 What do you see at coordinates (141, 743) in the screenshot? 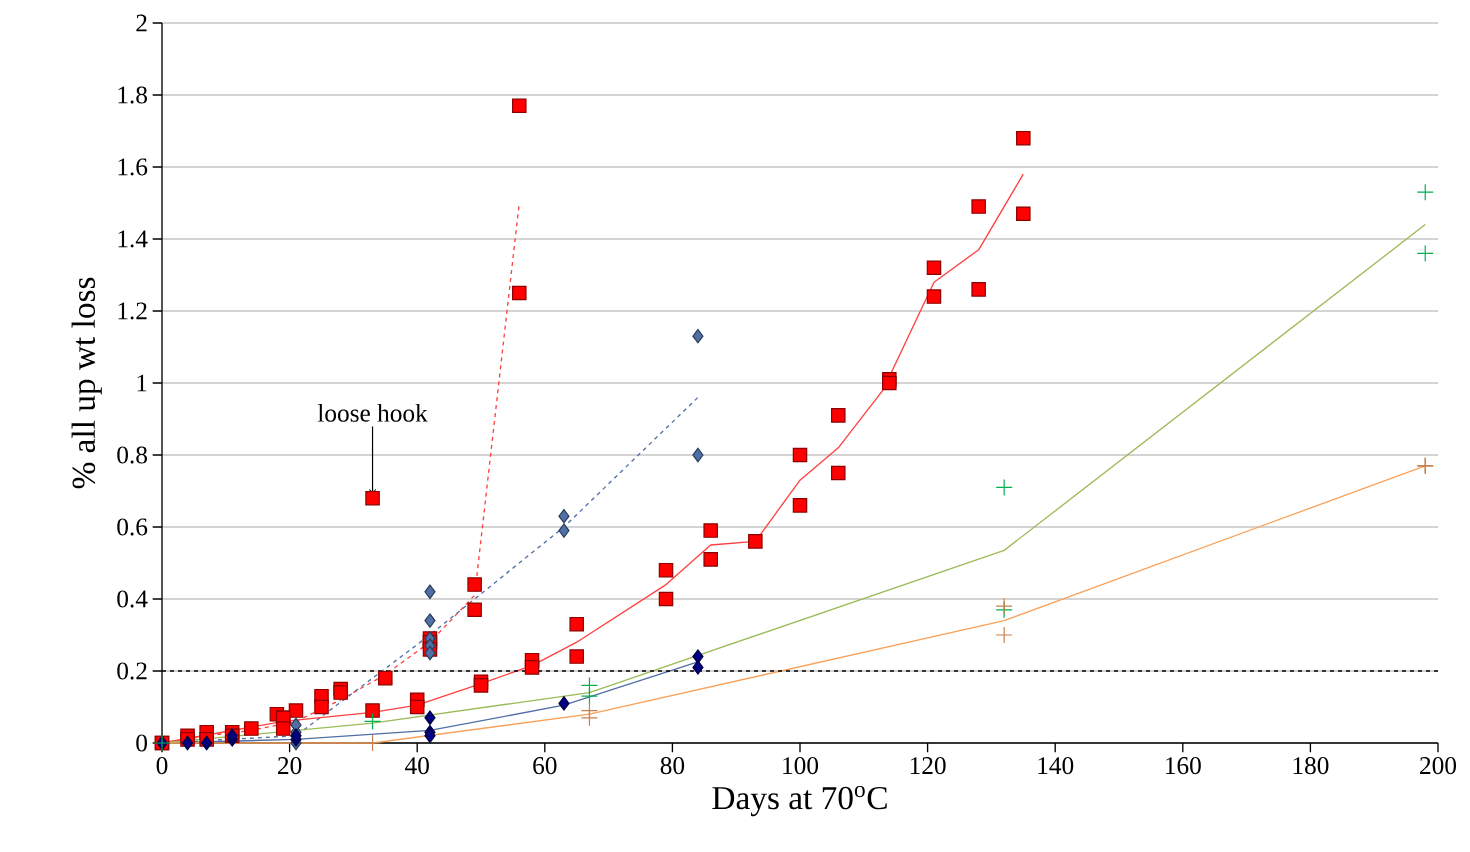
I see `y-tick-label: 0` at bounding box center [141, 743].